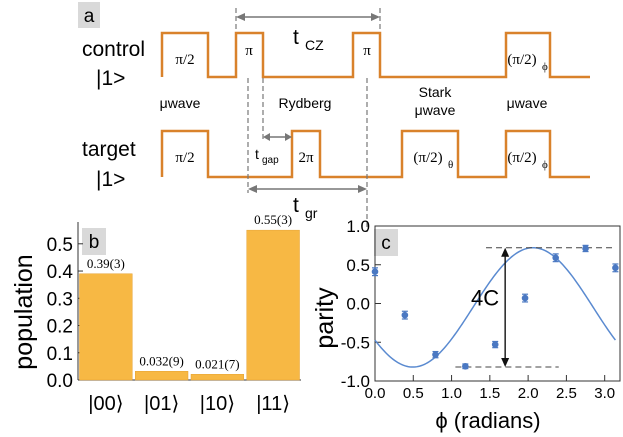  I want to click on tcz-arrow-head-left, so click(240, 17).